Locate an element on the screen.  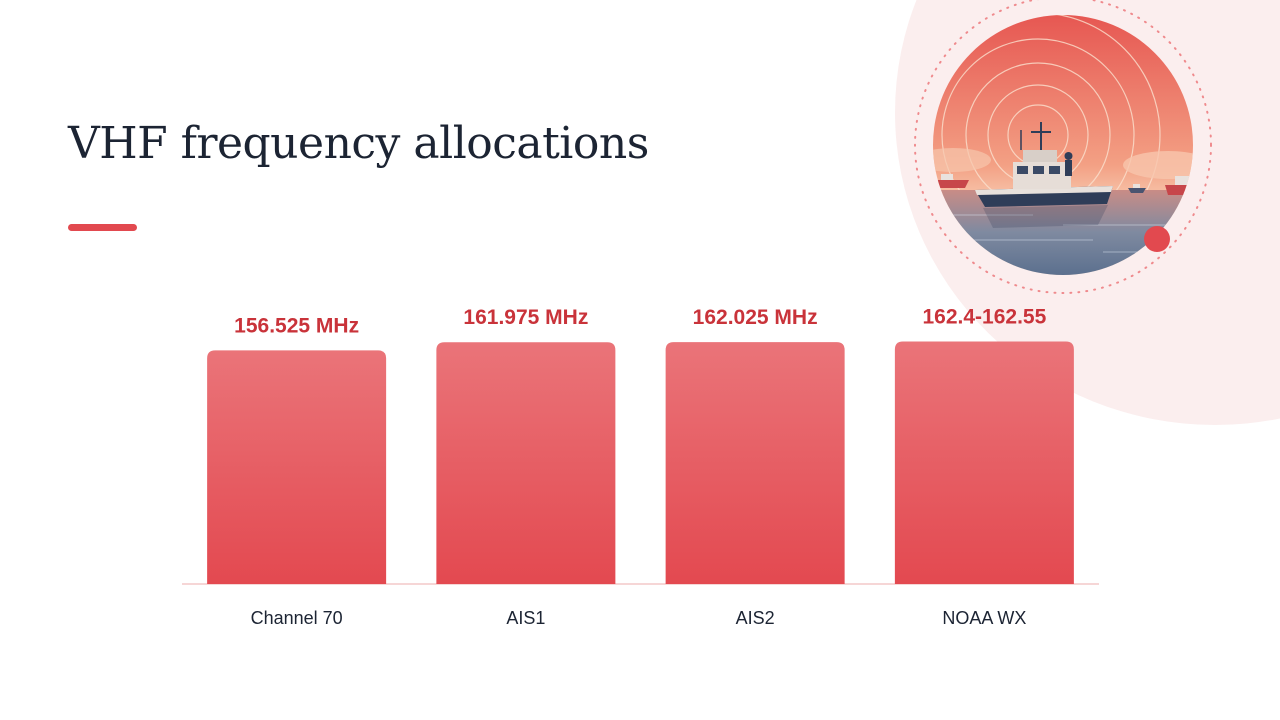
bar-value-label: 162.025 MHz is located at coordinates (755, 317).